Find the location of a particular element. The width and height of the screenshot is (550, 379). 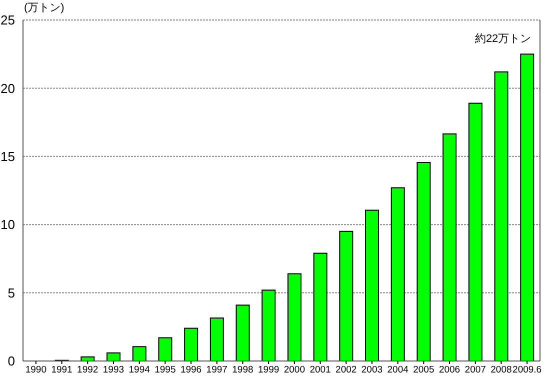

x-tick-label: 2002 is located at coordinates (346, 370).